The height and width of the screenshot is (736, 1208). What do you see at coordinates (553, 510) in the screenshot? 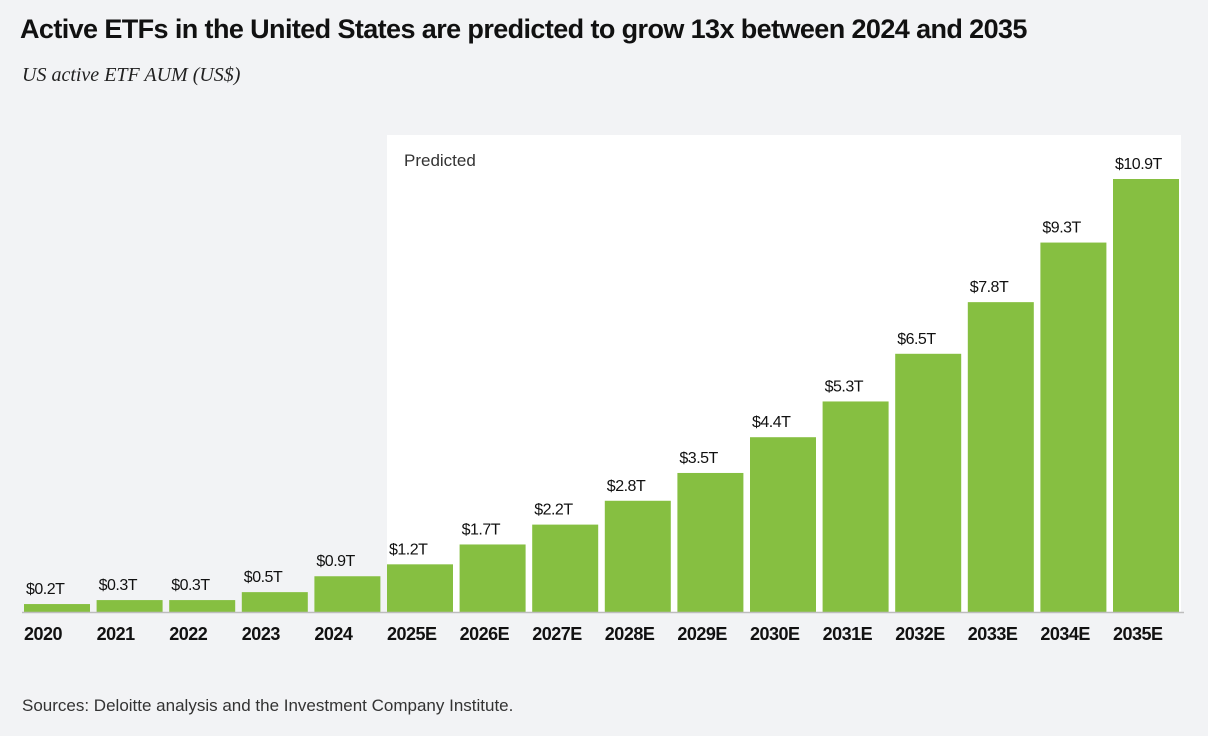
I see `data-label-2027E: $2.2T` at bounding box center [553, 510].